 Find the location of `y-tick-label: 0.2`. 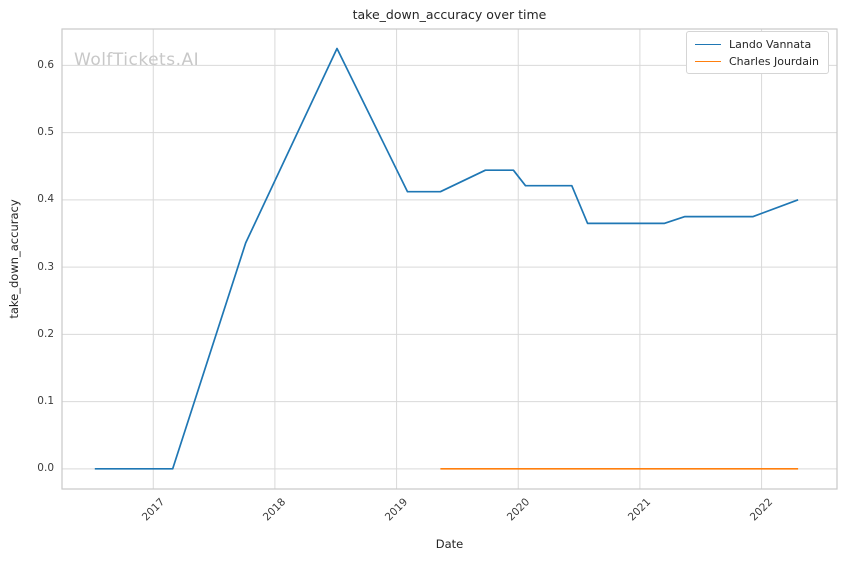

y-tick-label: 0.2 is located at coordinates (45, 333).